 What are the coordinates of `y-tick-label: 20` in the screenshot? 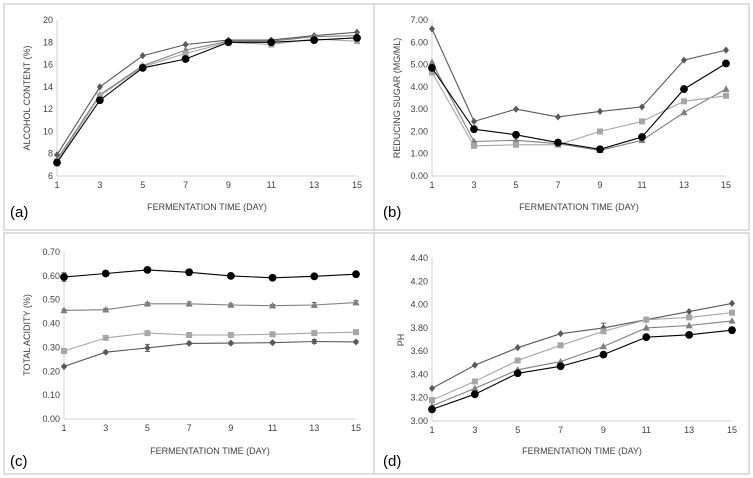 It's located at (48, 20).